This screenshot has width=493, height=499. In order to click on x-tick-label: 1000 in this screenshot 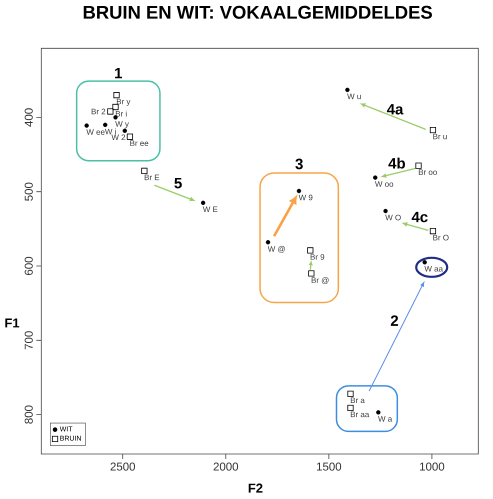, I will do `click(432, 466)`.